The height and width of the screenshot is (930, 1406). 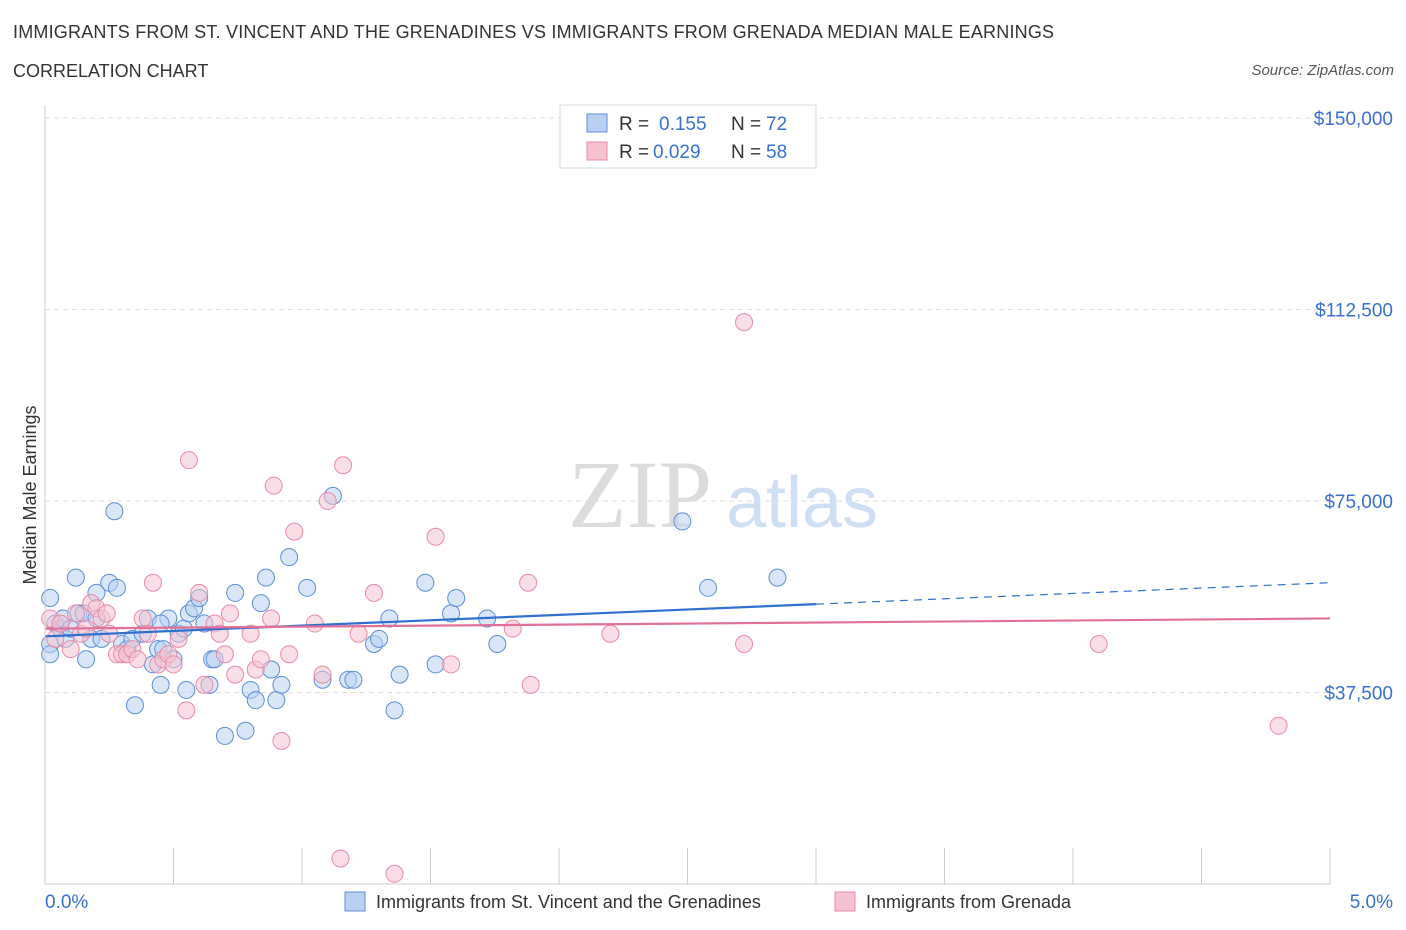 What do you see at coordinates (802, 503) in the screenshot?
I see `watermark-atlas: atlas` at bounding box center [802, 503].